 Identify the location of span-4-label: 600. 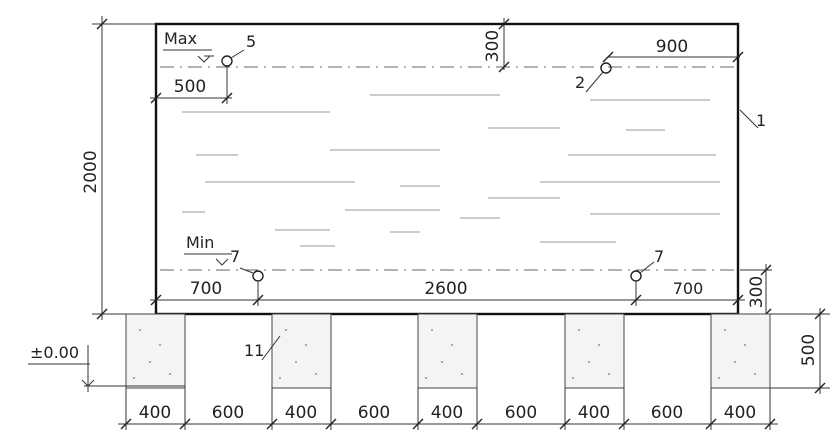
(374, 413).